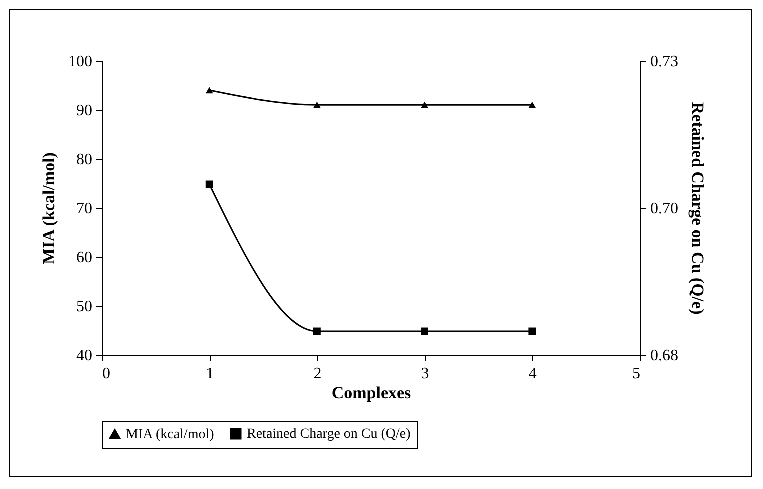  I want to click on x-tick-label: 1, so click(210, 374).